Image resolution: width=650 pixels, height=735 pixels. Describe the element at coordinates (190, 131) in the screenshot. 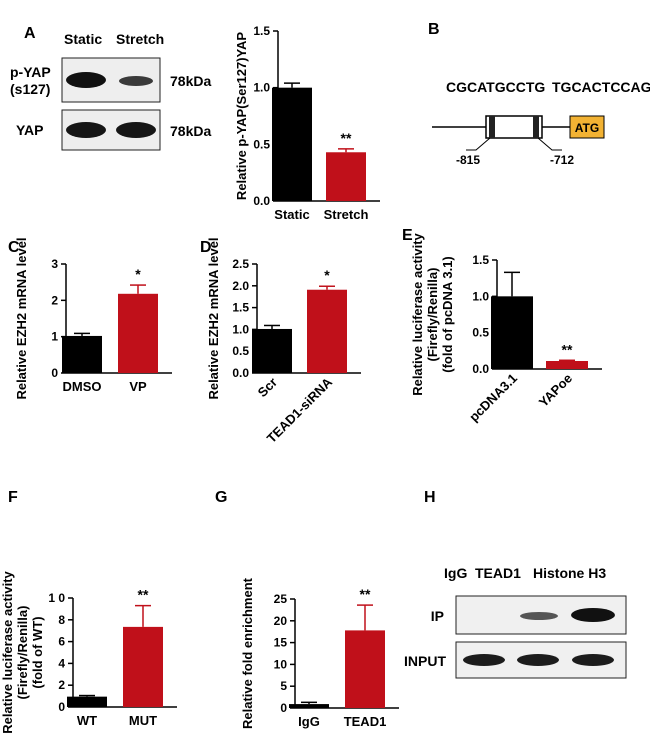

I see `blot-a-size-yap: 78kDa` at that location.